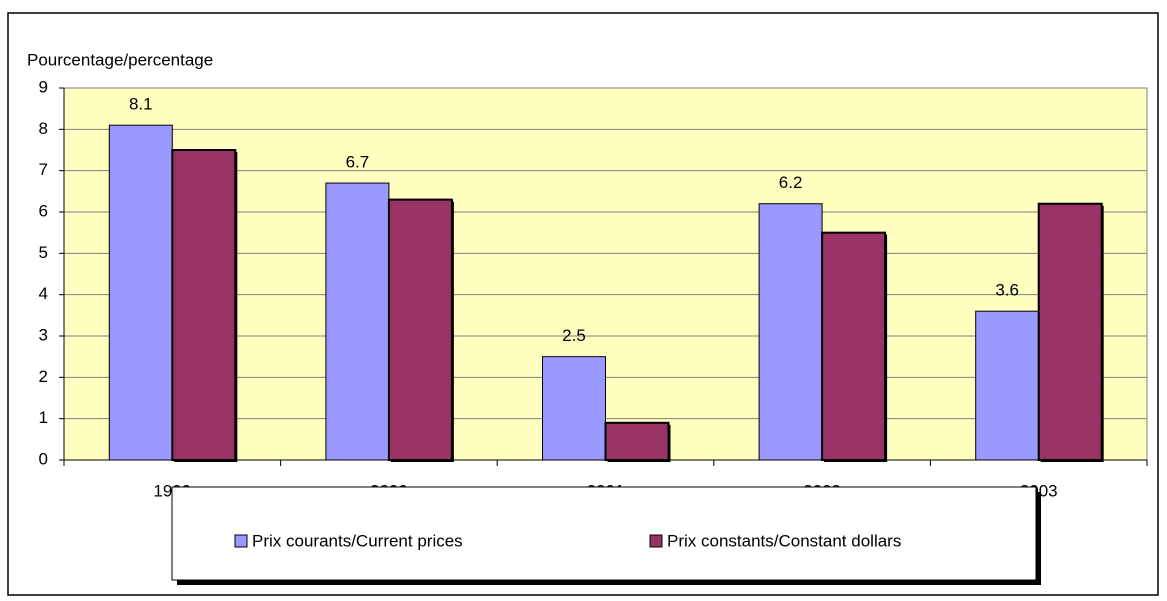  What do you see at coordinates (604, 533) in the screenshot?
I see `legend` at bounding box center [604, 533].